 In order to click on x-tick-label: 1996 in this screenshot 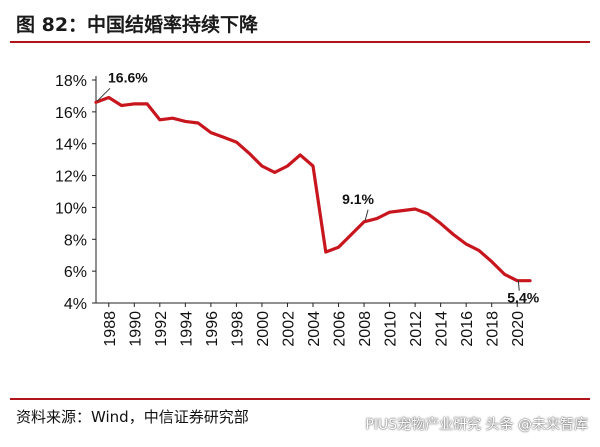, I will do `click(212, 329)`.